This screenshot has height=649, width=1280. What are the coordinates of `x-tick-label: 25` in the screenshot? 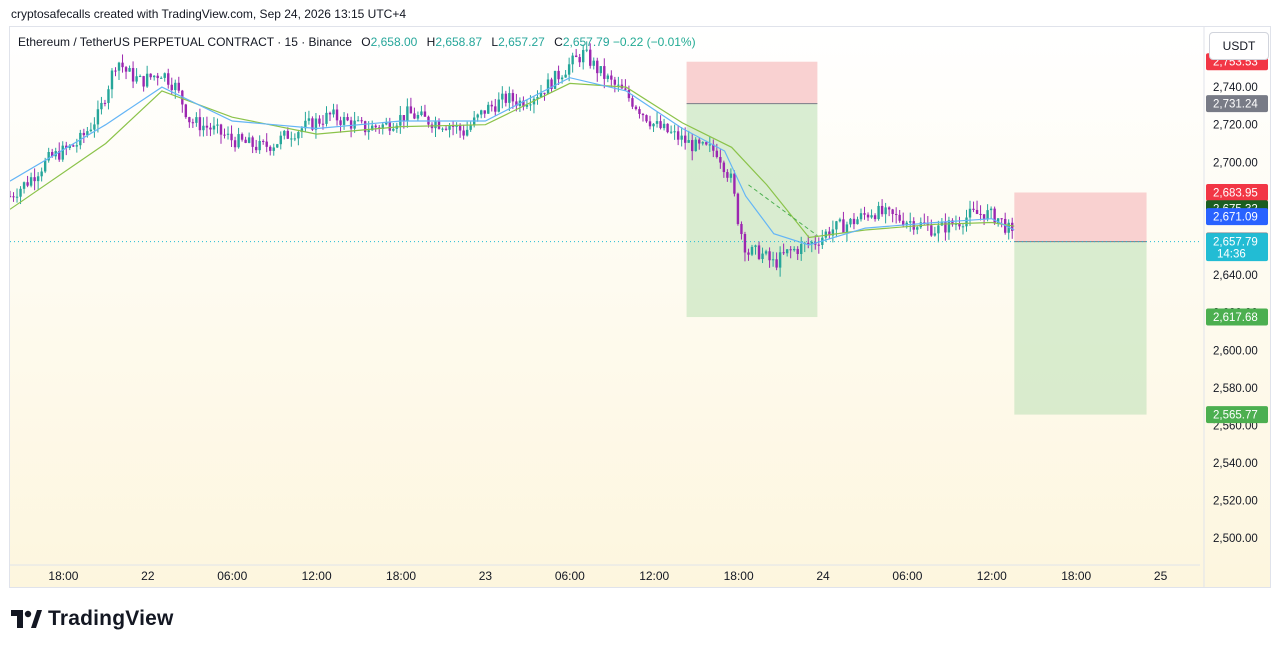 It's located at (1161, 576).